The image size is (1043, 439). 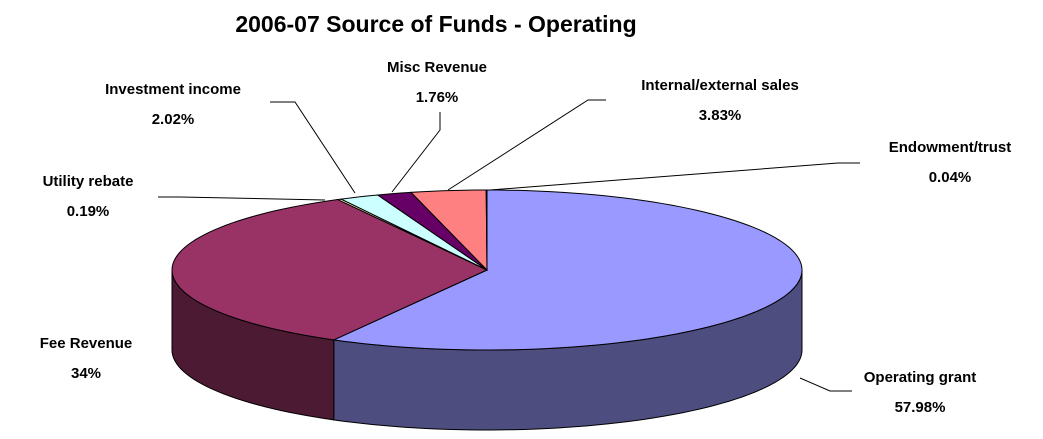 I want to click on slice-value-label: 57.98%, so click(x=920, y=407).